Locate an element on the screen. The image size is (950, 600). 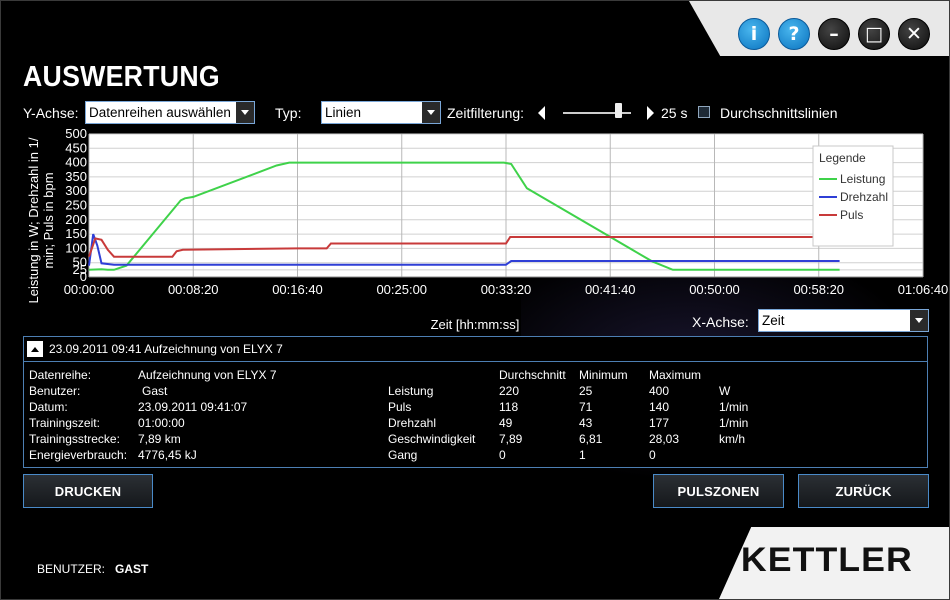
user-name: GAST is located at coordinates (132, 569).